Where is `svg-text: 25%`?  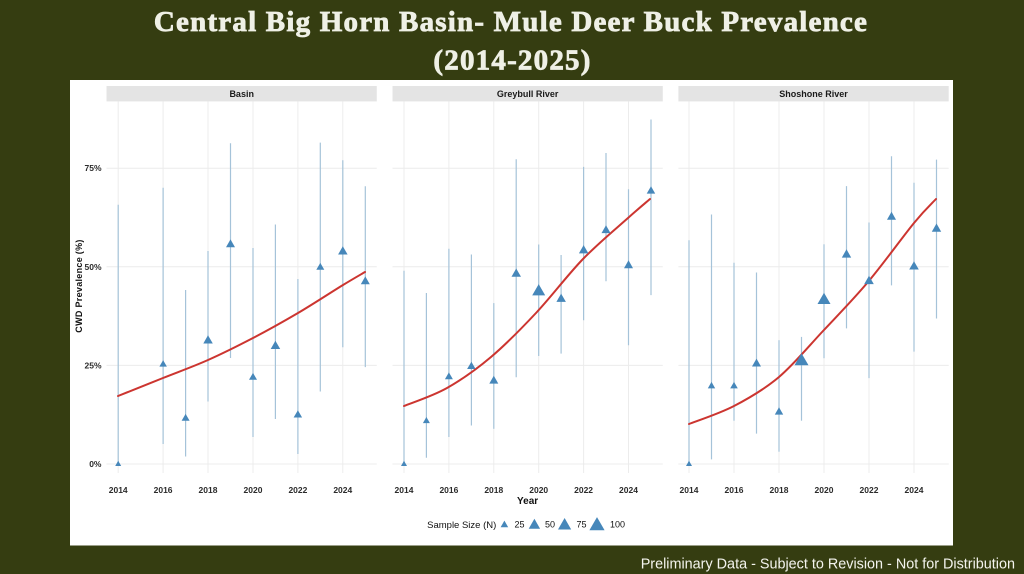 svg-text: 25% is located at coordinates (92, 365).